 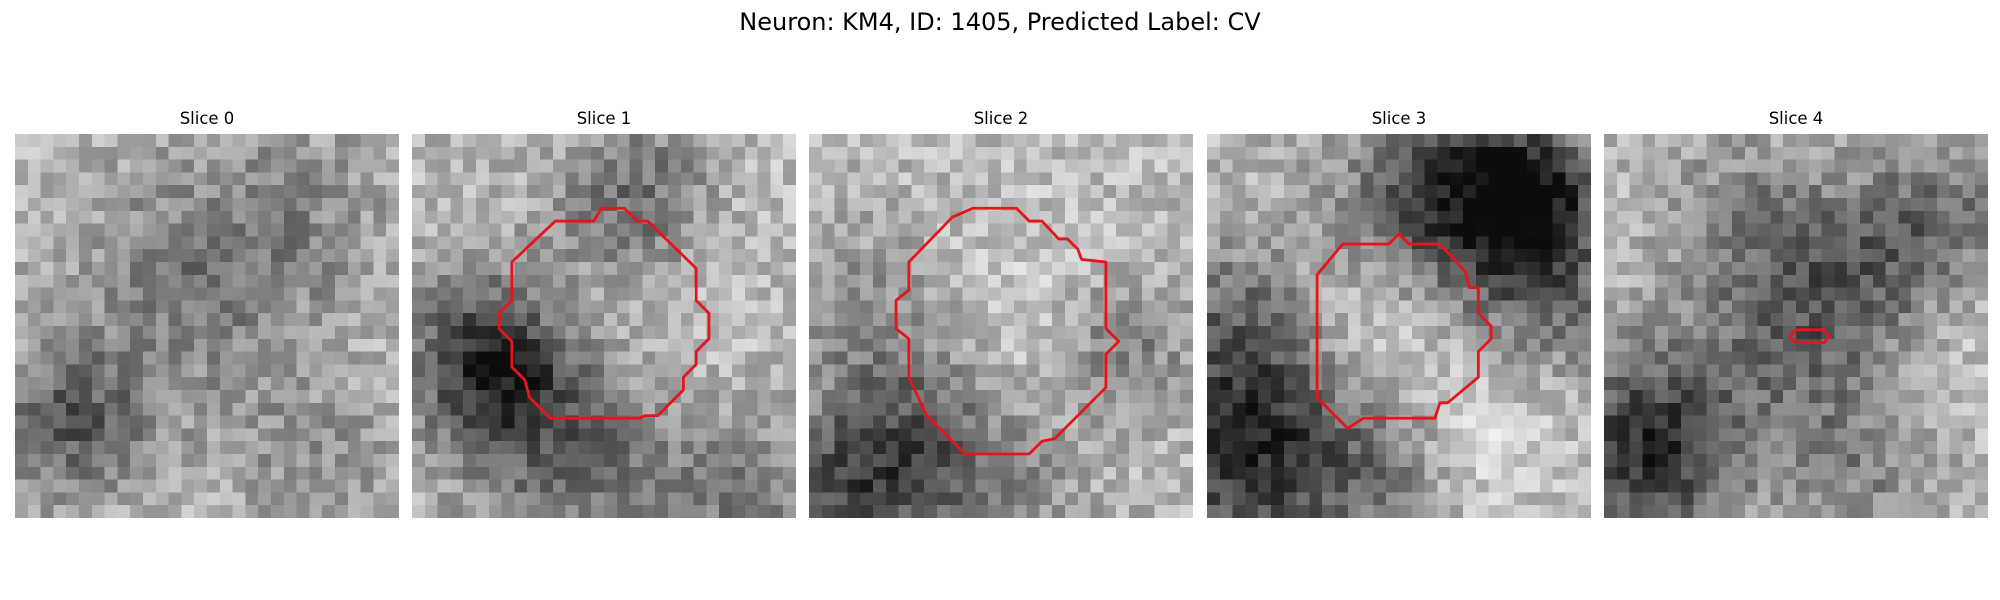 I want to click on slice-title: Slice 2, so click(x=1001, y=118).